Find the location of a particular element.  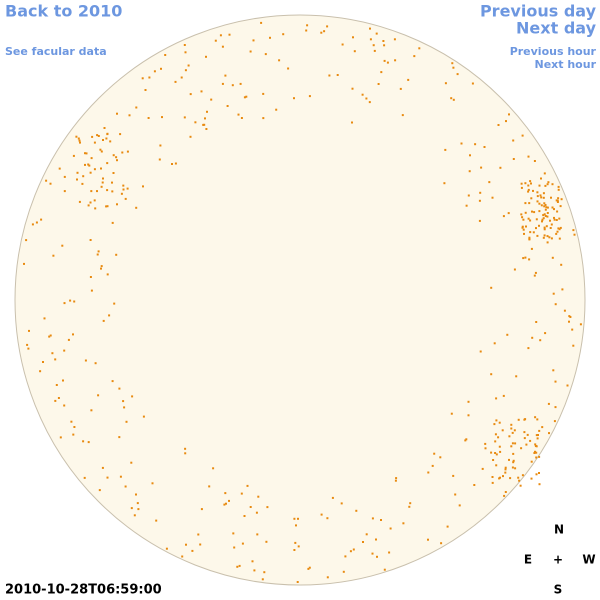

next-hour-link: Next hour is located at coordinates (566, 64).